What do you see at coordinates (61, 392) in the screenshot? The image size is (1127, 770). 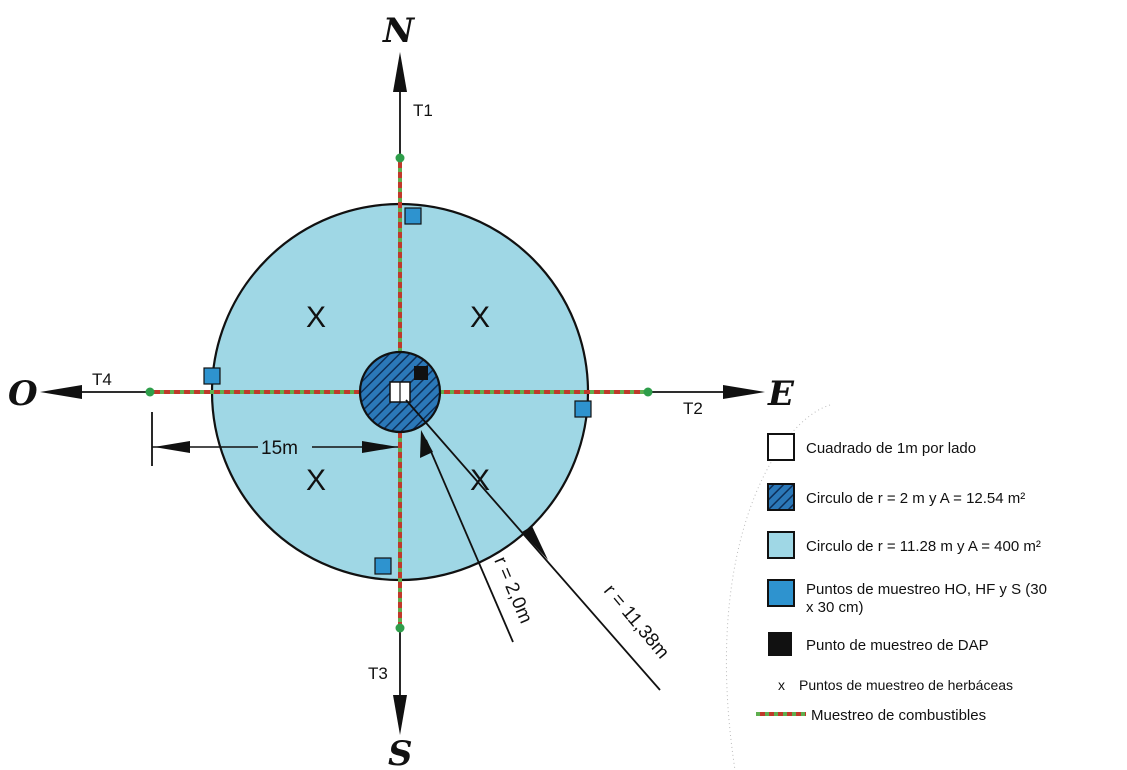 I see `west-arrowhead` at bounding box center [61, 392].